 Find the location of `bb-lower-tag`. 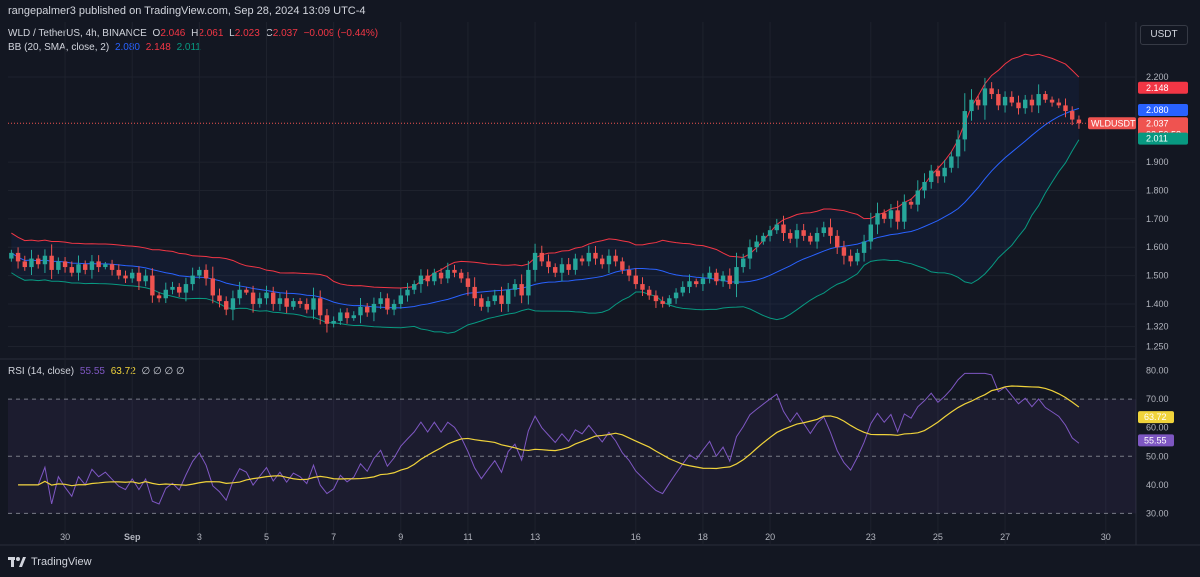

bb-lower-tag is located at coordinates (1163, 138).